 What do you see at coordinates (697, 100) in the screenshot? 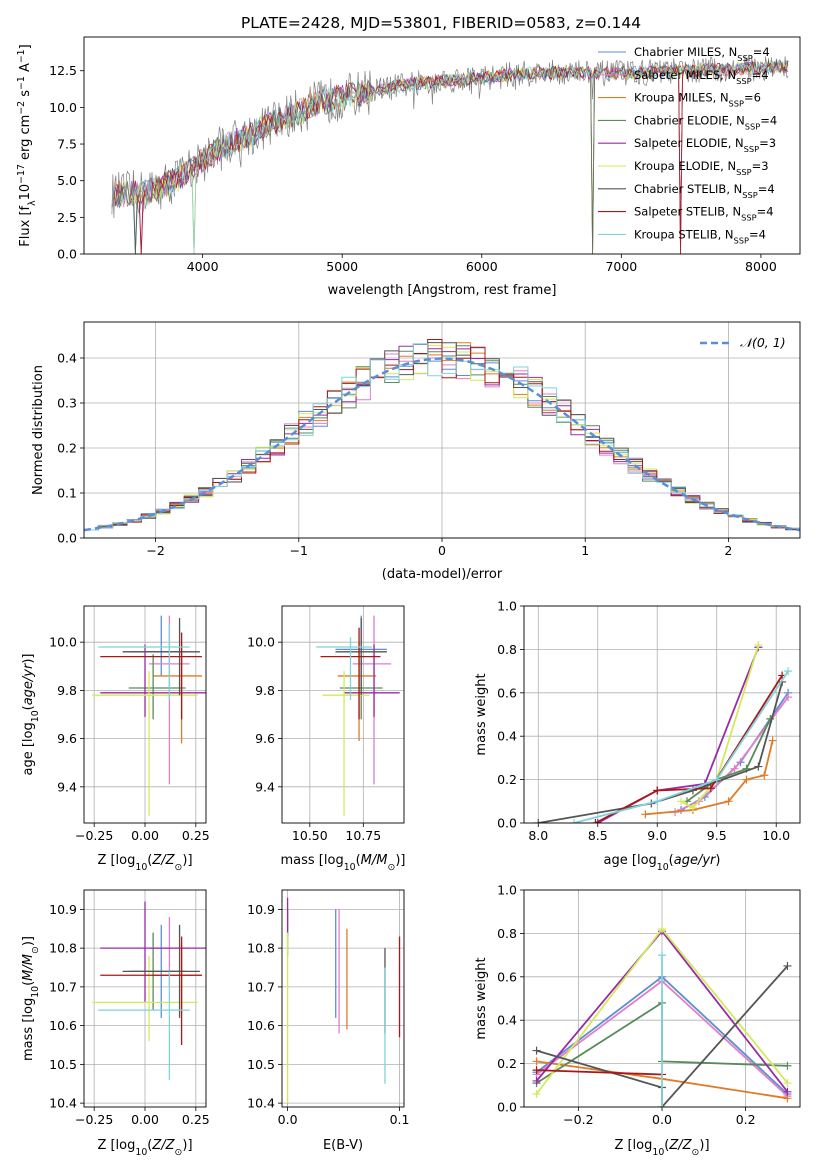
I see `spectrum-legend-entry: Kroupa MILES, NSSP=6` at bounding box center [697, 100].